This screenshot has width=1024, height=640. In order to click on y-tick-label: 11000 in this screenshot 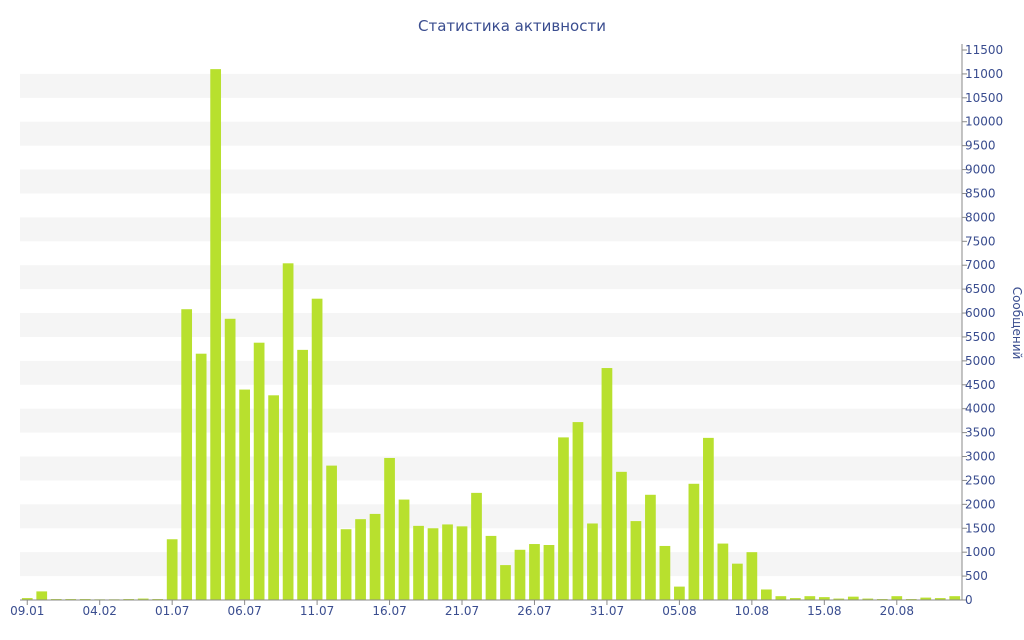, I will do `click(984, 74)`.